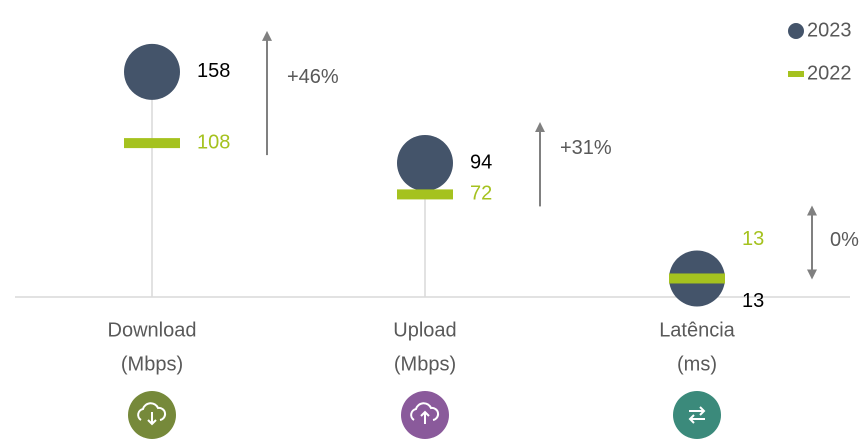 This screenshot has width=865, height=440. What do you see at coordinates (697, 364) in the screenshot?
I see `x-tick-label: (ms)` at bounding box center [697, 364].